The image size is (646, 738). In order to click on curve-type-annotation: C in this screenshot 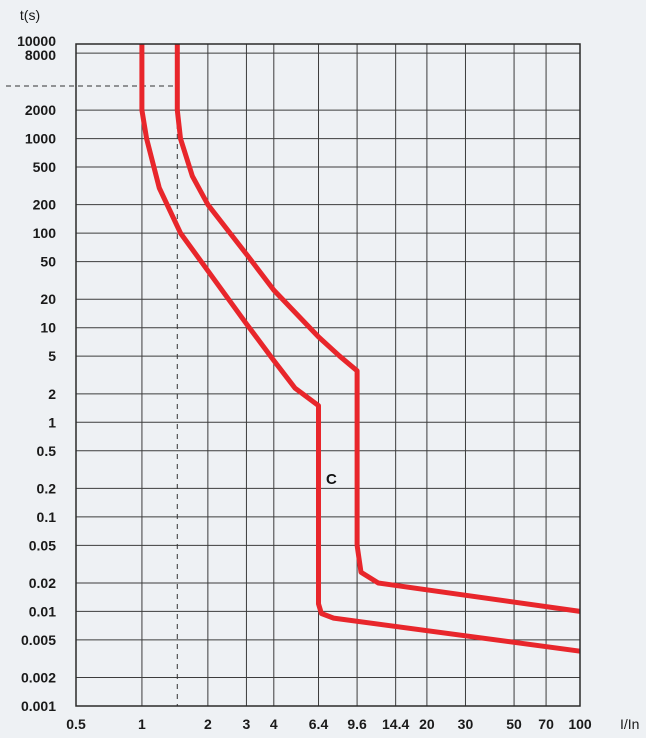, I will do `click(331, 479)`.